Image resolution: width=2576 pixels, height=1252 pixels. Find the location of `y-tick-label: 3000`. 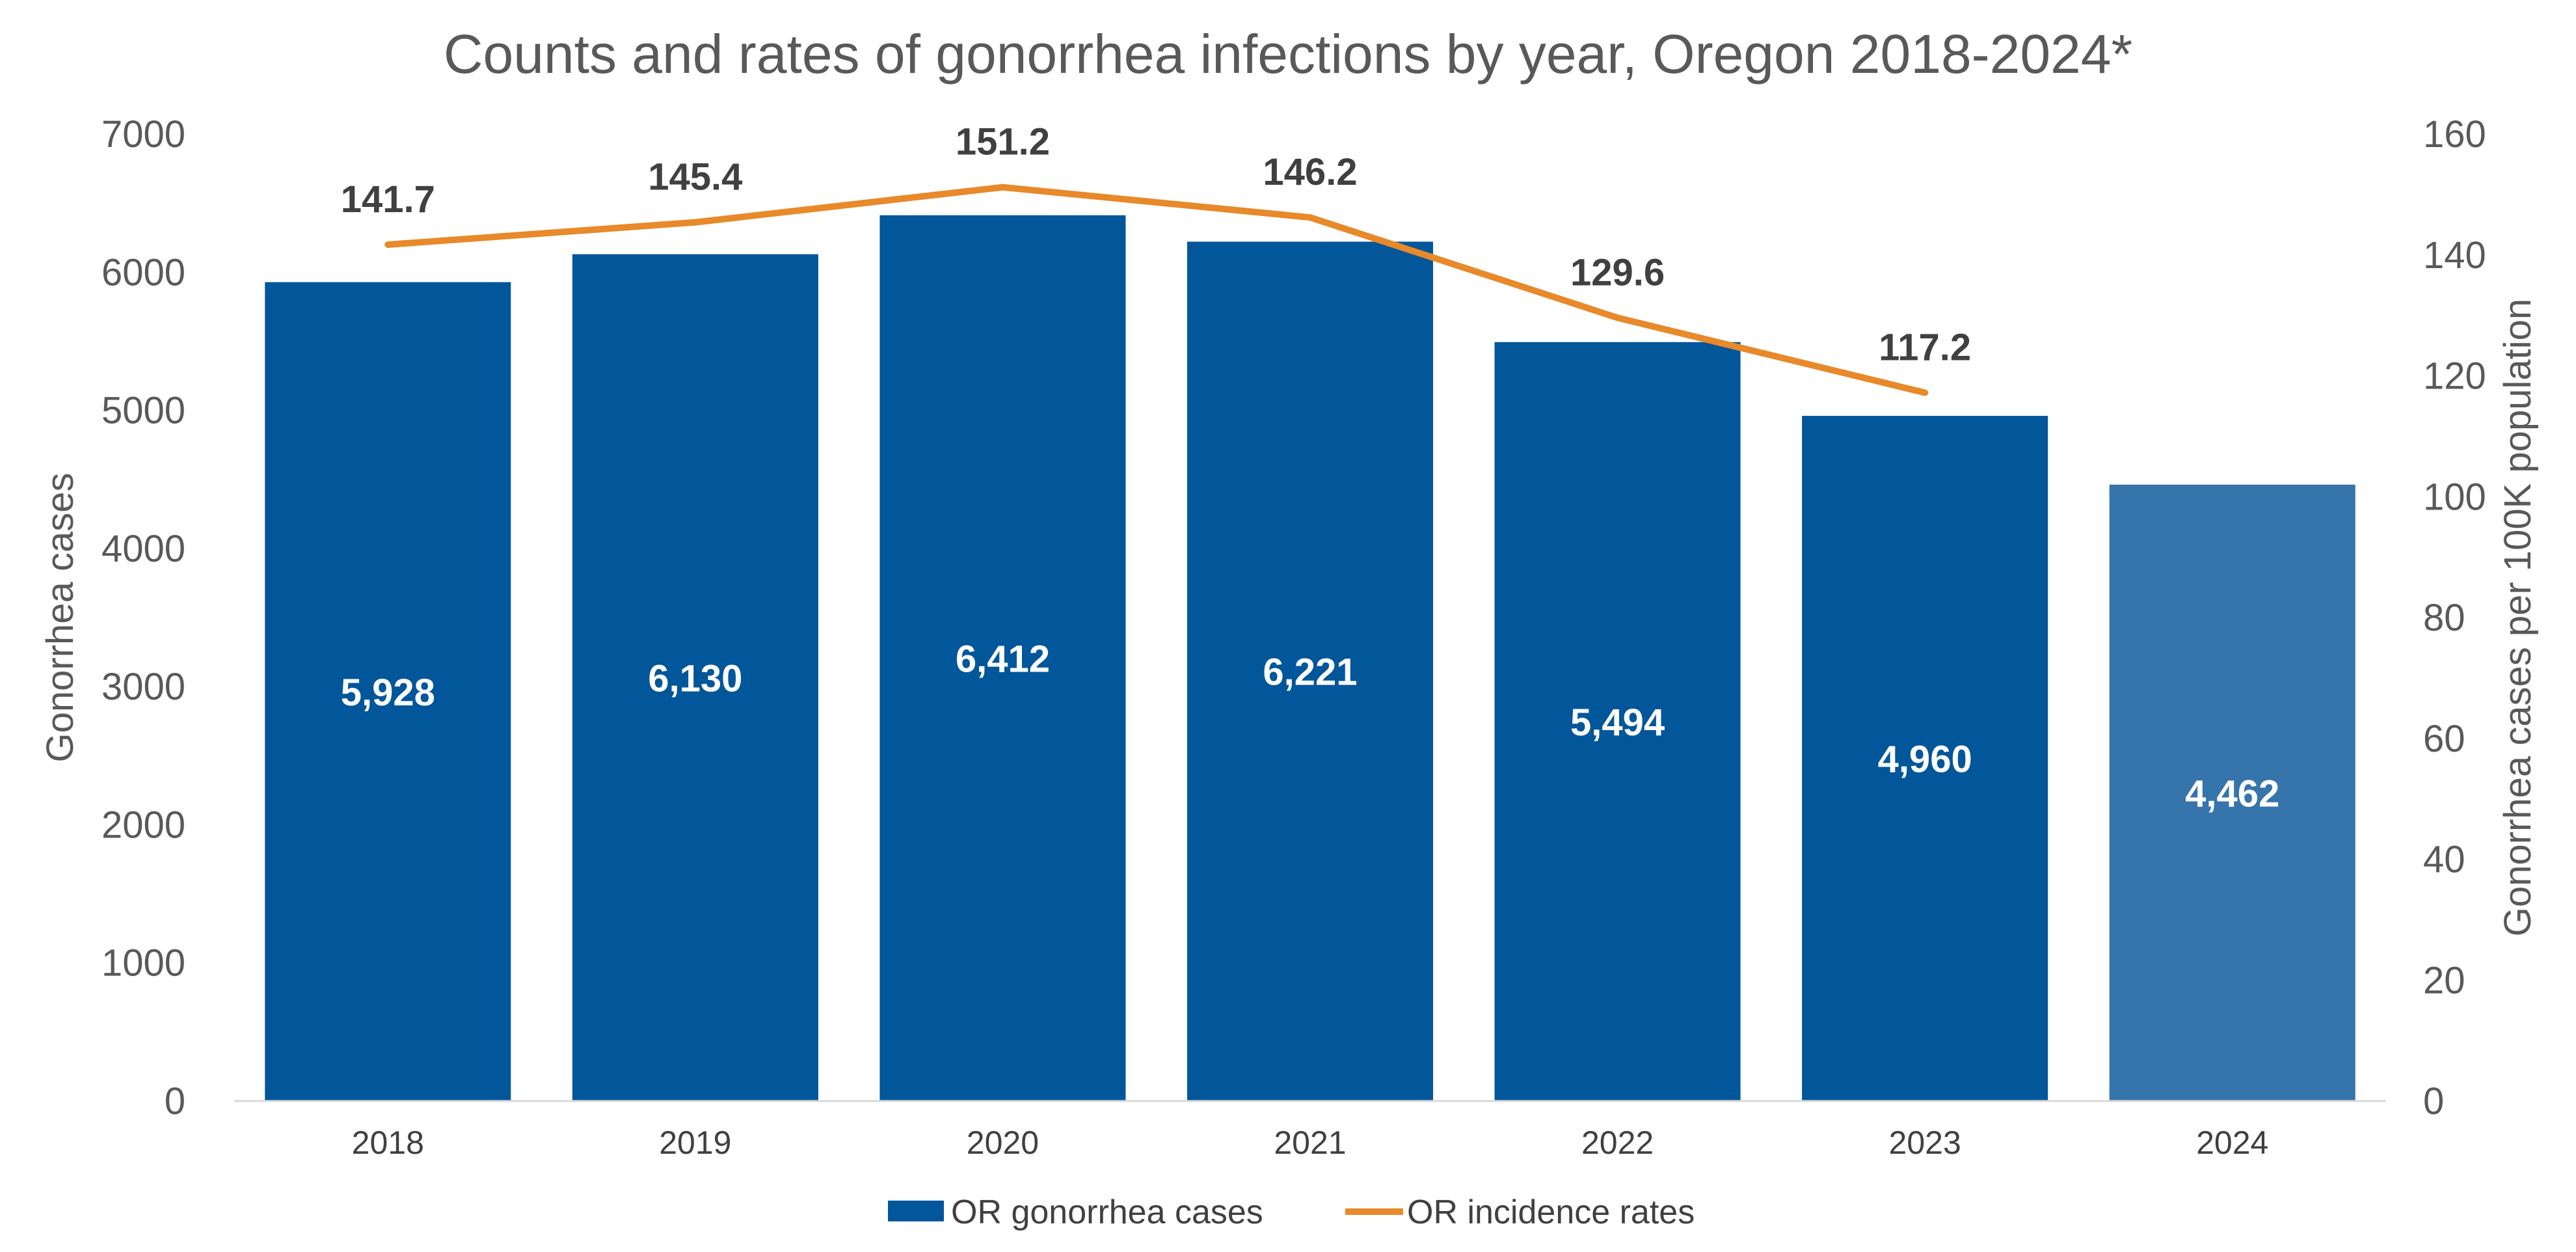

y-tick-label: 3000 is located at coordinates (143, 687).